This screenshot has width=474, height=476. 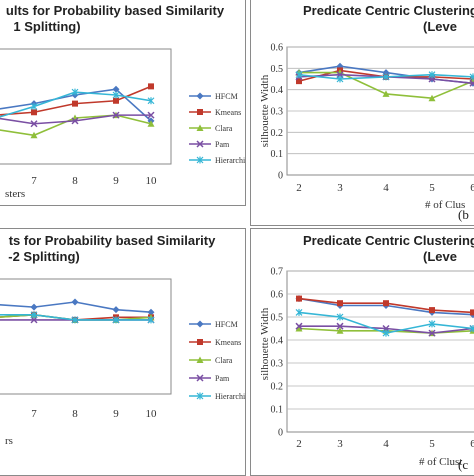 I want to click on x-axis-label: # of Clust, so click(x=440, y=462).